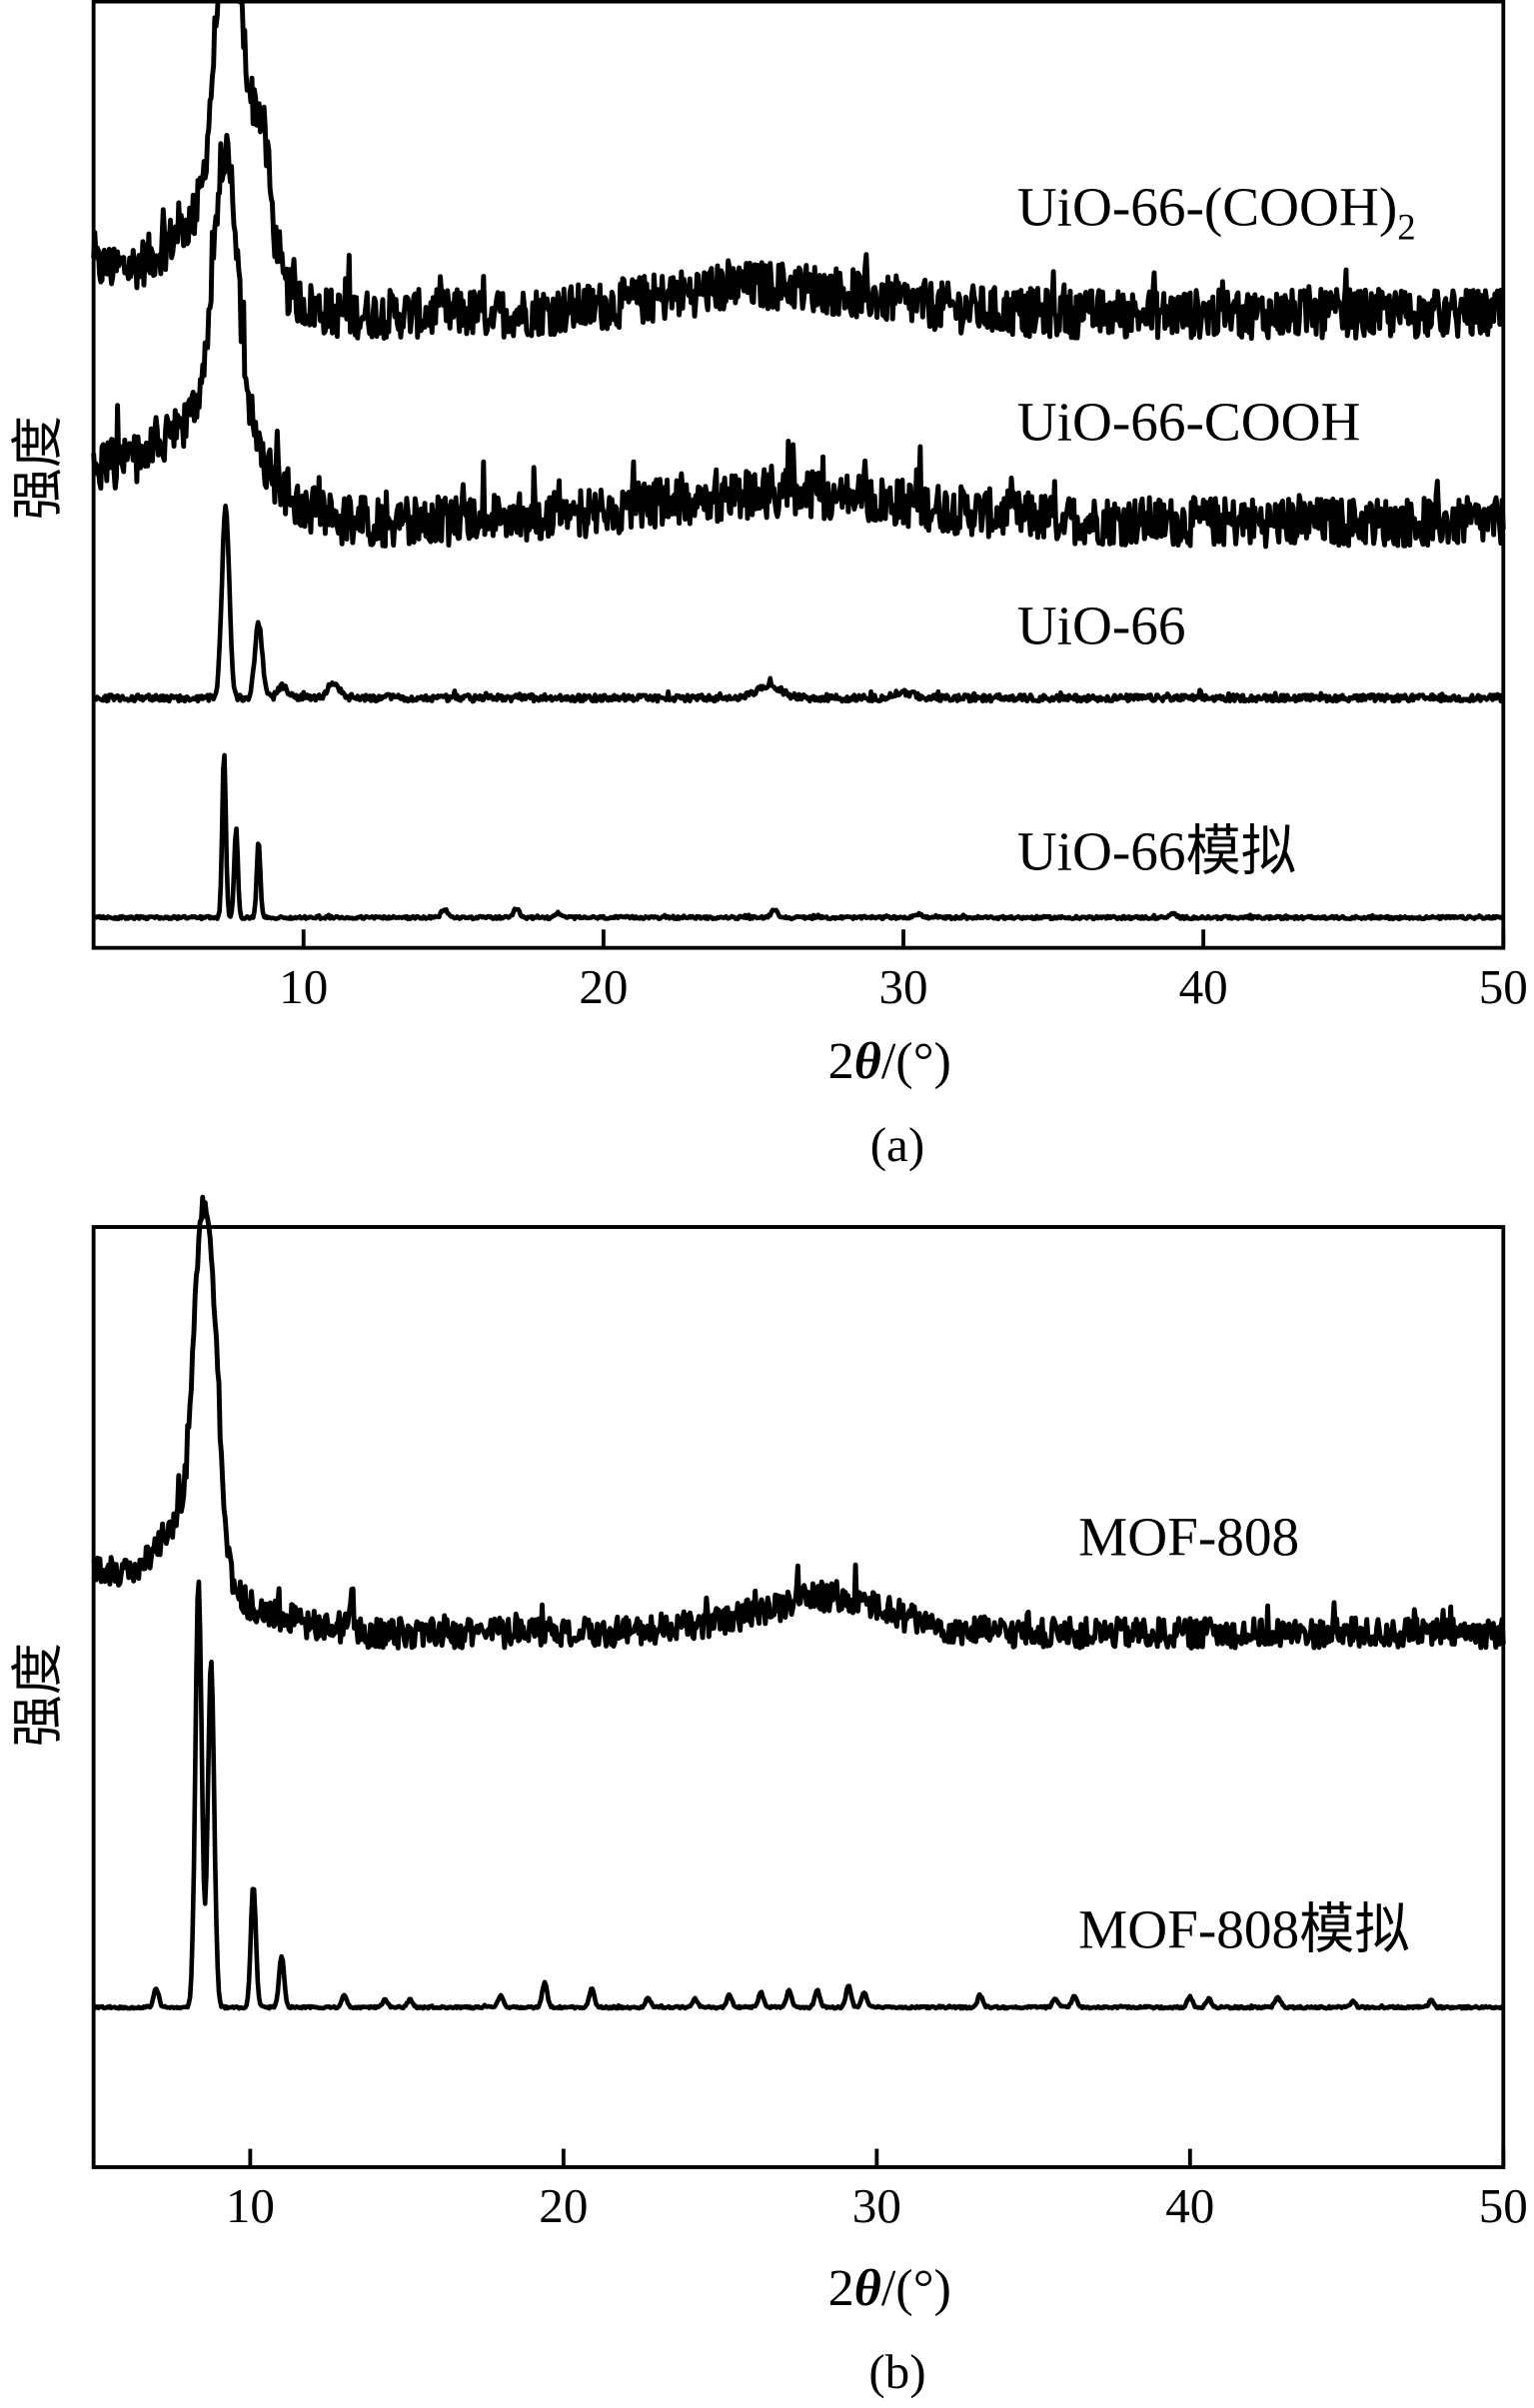 The height and width of the screenshot is (2408, 1534). I want to click on series-label: MOF-808, so click(1188, 1538).